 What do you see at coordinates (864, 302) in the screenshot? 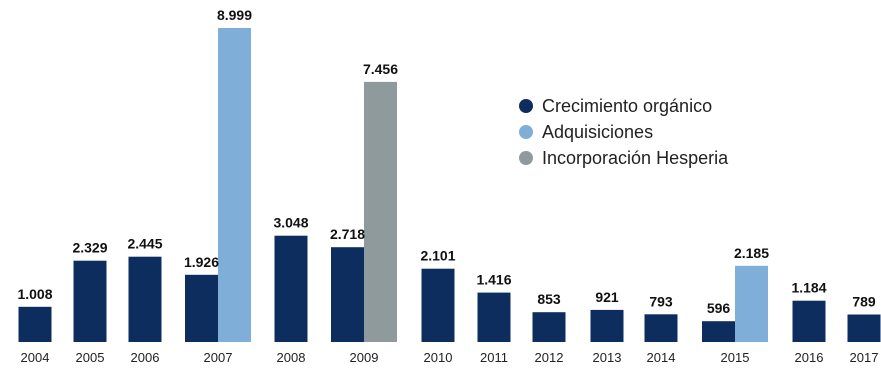
I see `value-label-crecimiento-organico-2017: 789` at bounding box center [864, 302].